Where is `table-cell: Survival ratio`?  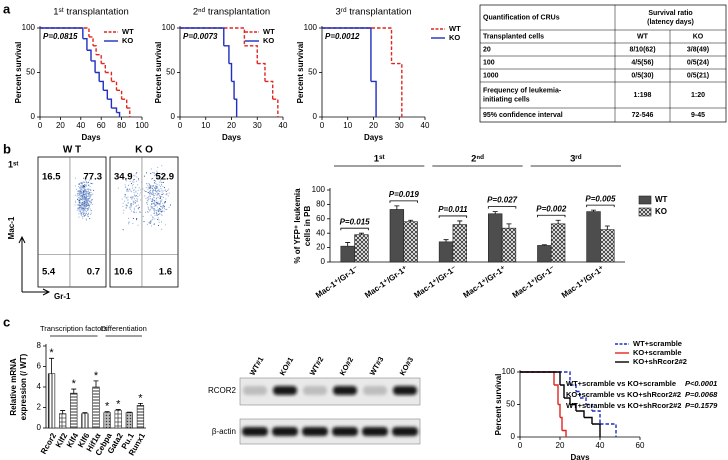 table-cell: Survival ratio is located at coordinates (670, 13).